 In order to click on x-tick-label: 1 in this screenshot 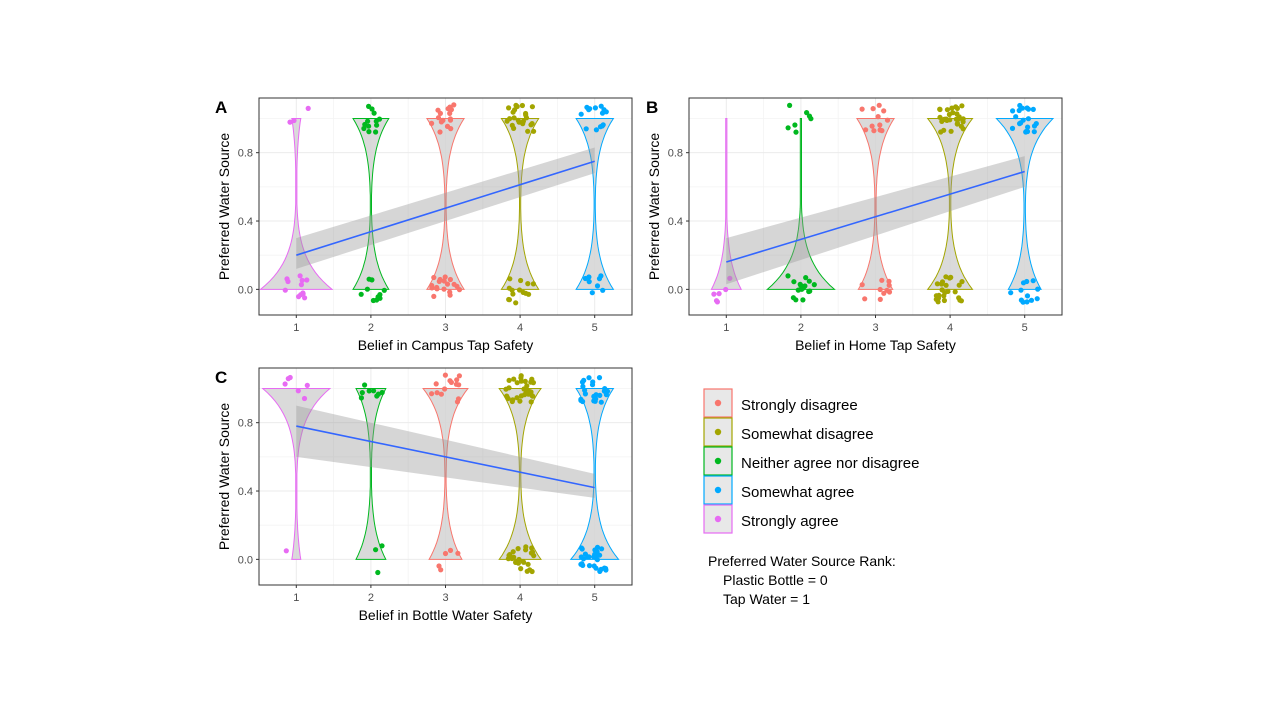, I will do `click(296, 328)`.